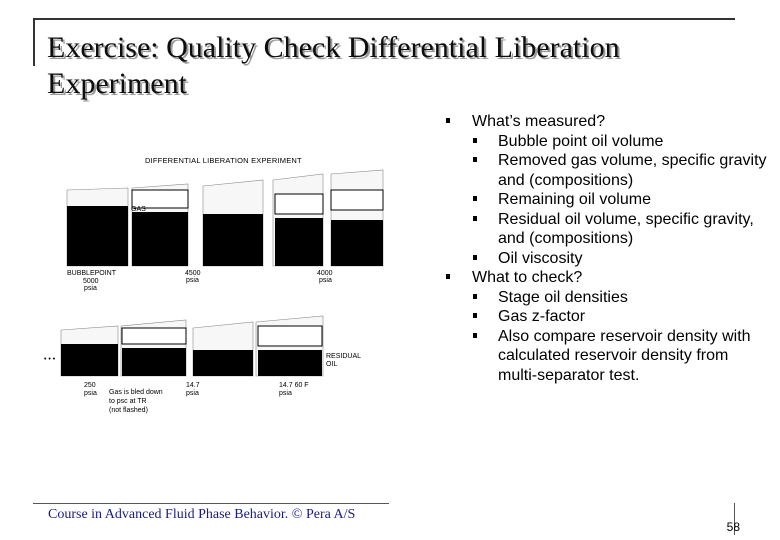 This screenshot has width=780, height=540. I want to click on cell-bubblepoint, so click(97, 227).